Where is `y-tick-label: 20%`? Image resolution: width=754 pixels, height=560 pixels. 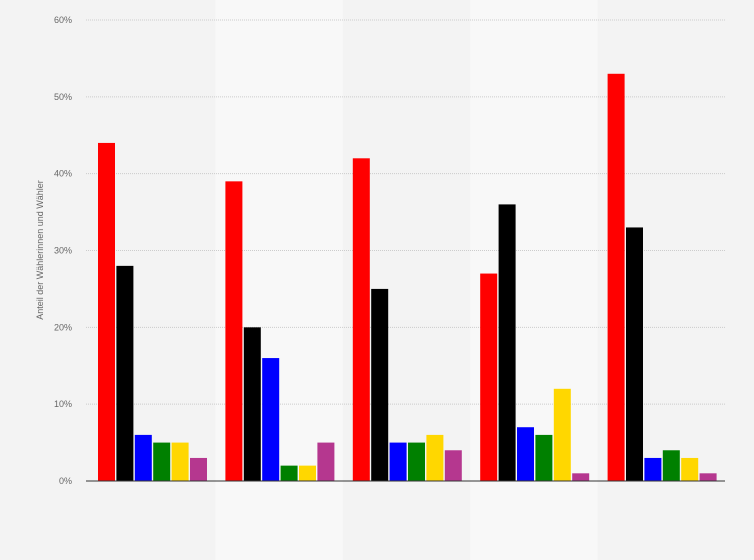 y-tick-label: 20% is located at coordinates (63, 327).